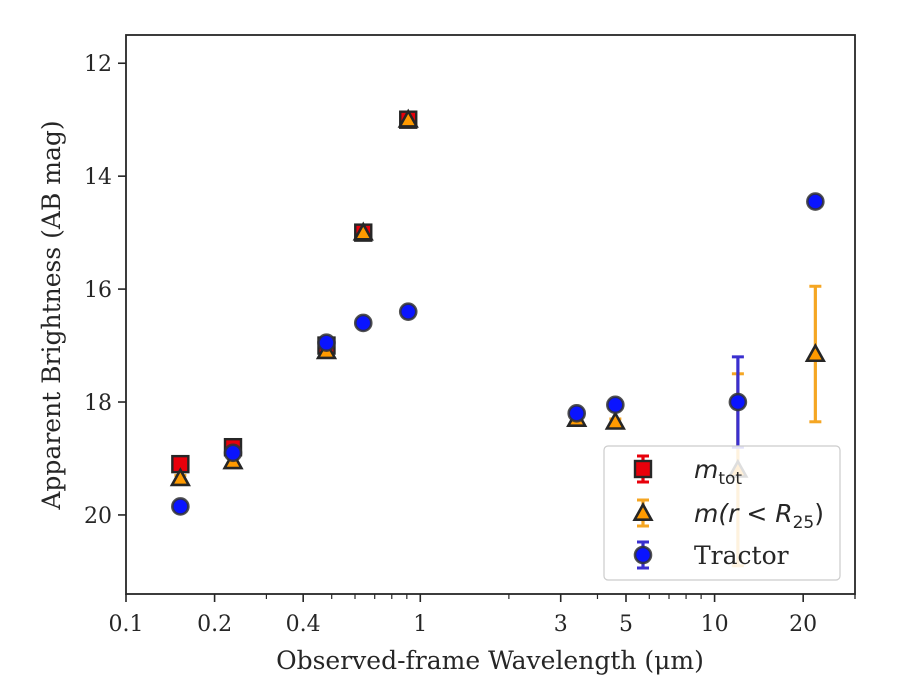 The image size is (900, 700). Describe the element at coordinates (98, 64) in the screenshot. I see `y-tick-label: 12` at that location.